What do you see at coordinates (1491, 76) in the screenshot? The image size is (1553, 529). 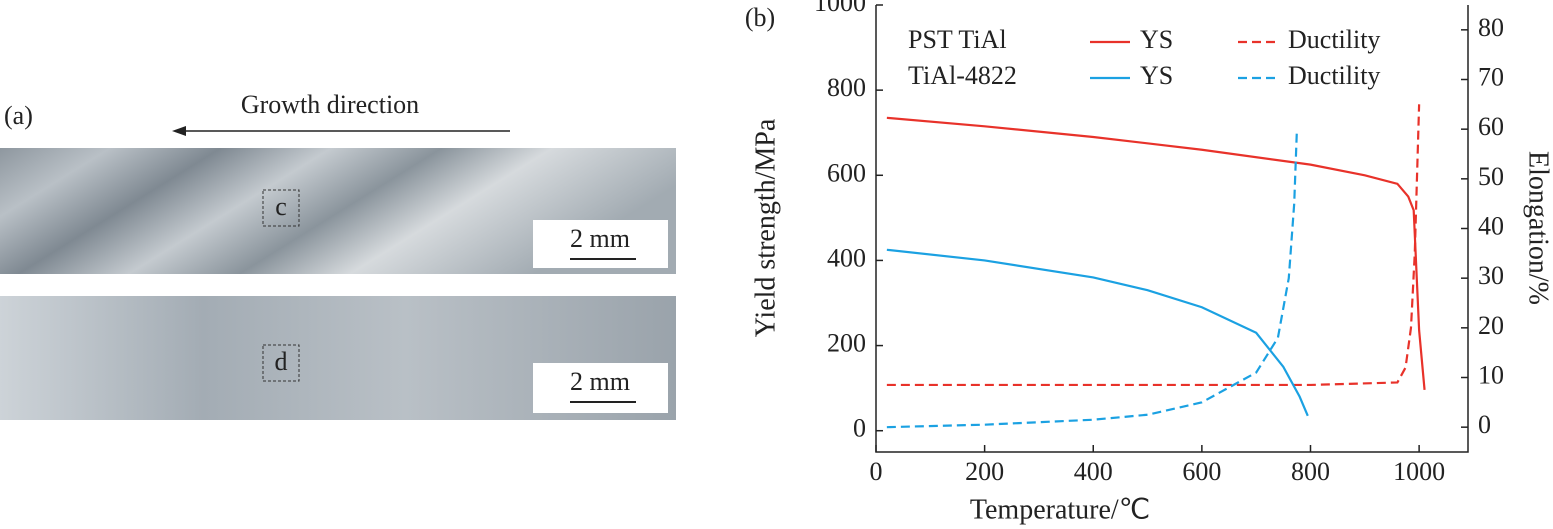 I see `y2-tick-label: 70` at bounding box center [1491, 76].